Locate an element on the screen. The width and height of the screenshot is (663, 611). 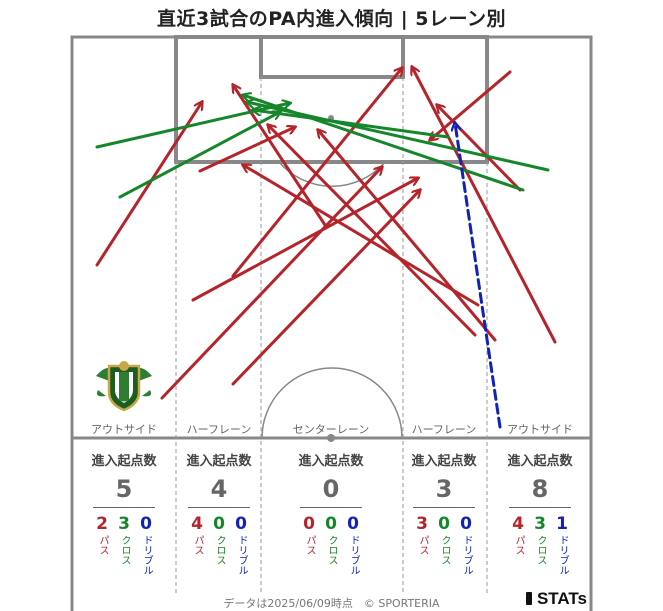
center-circle is located at coordinates (332, 403).